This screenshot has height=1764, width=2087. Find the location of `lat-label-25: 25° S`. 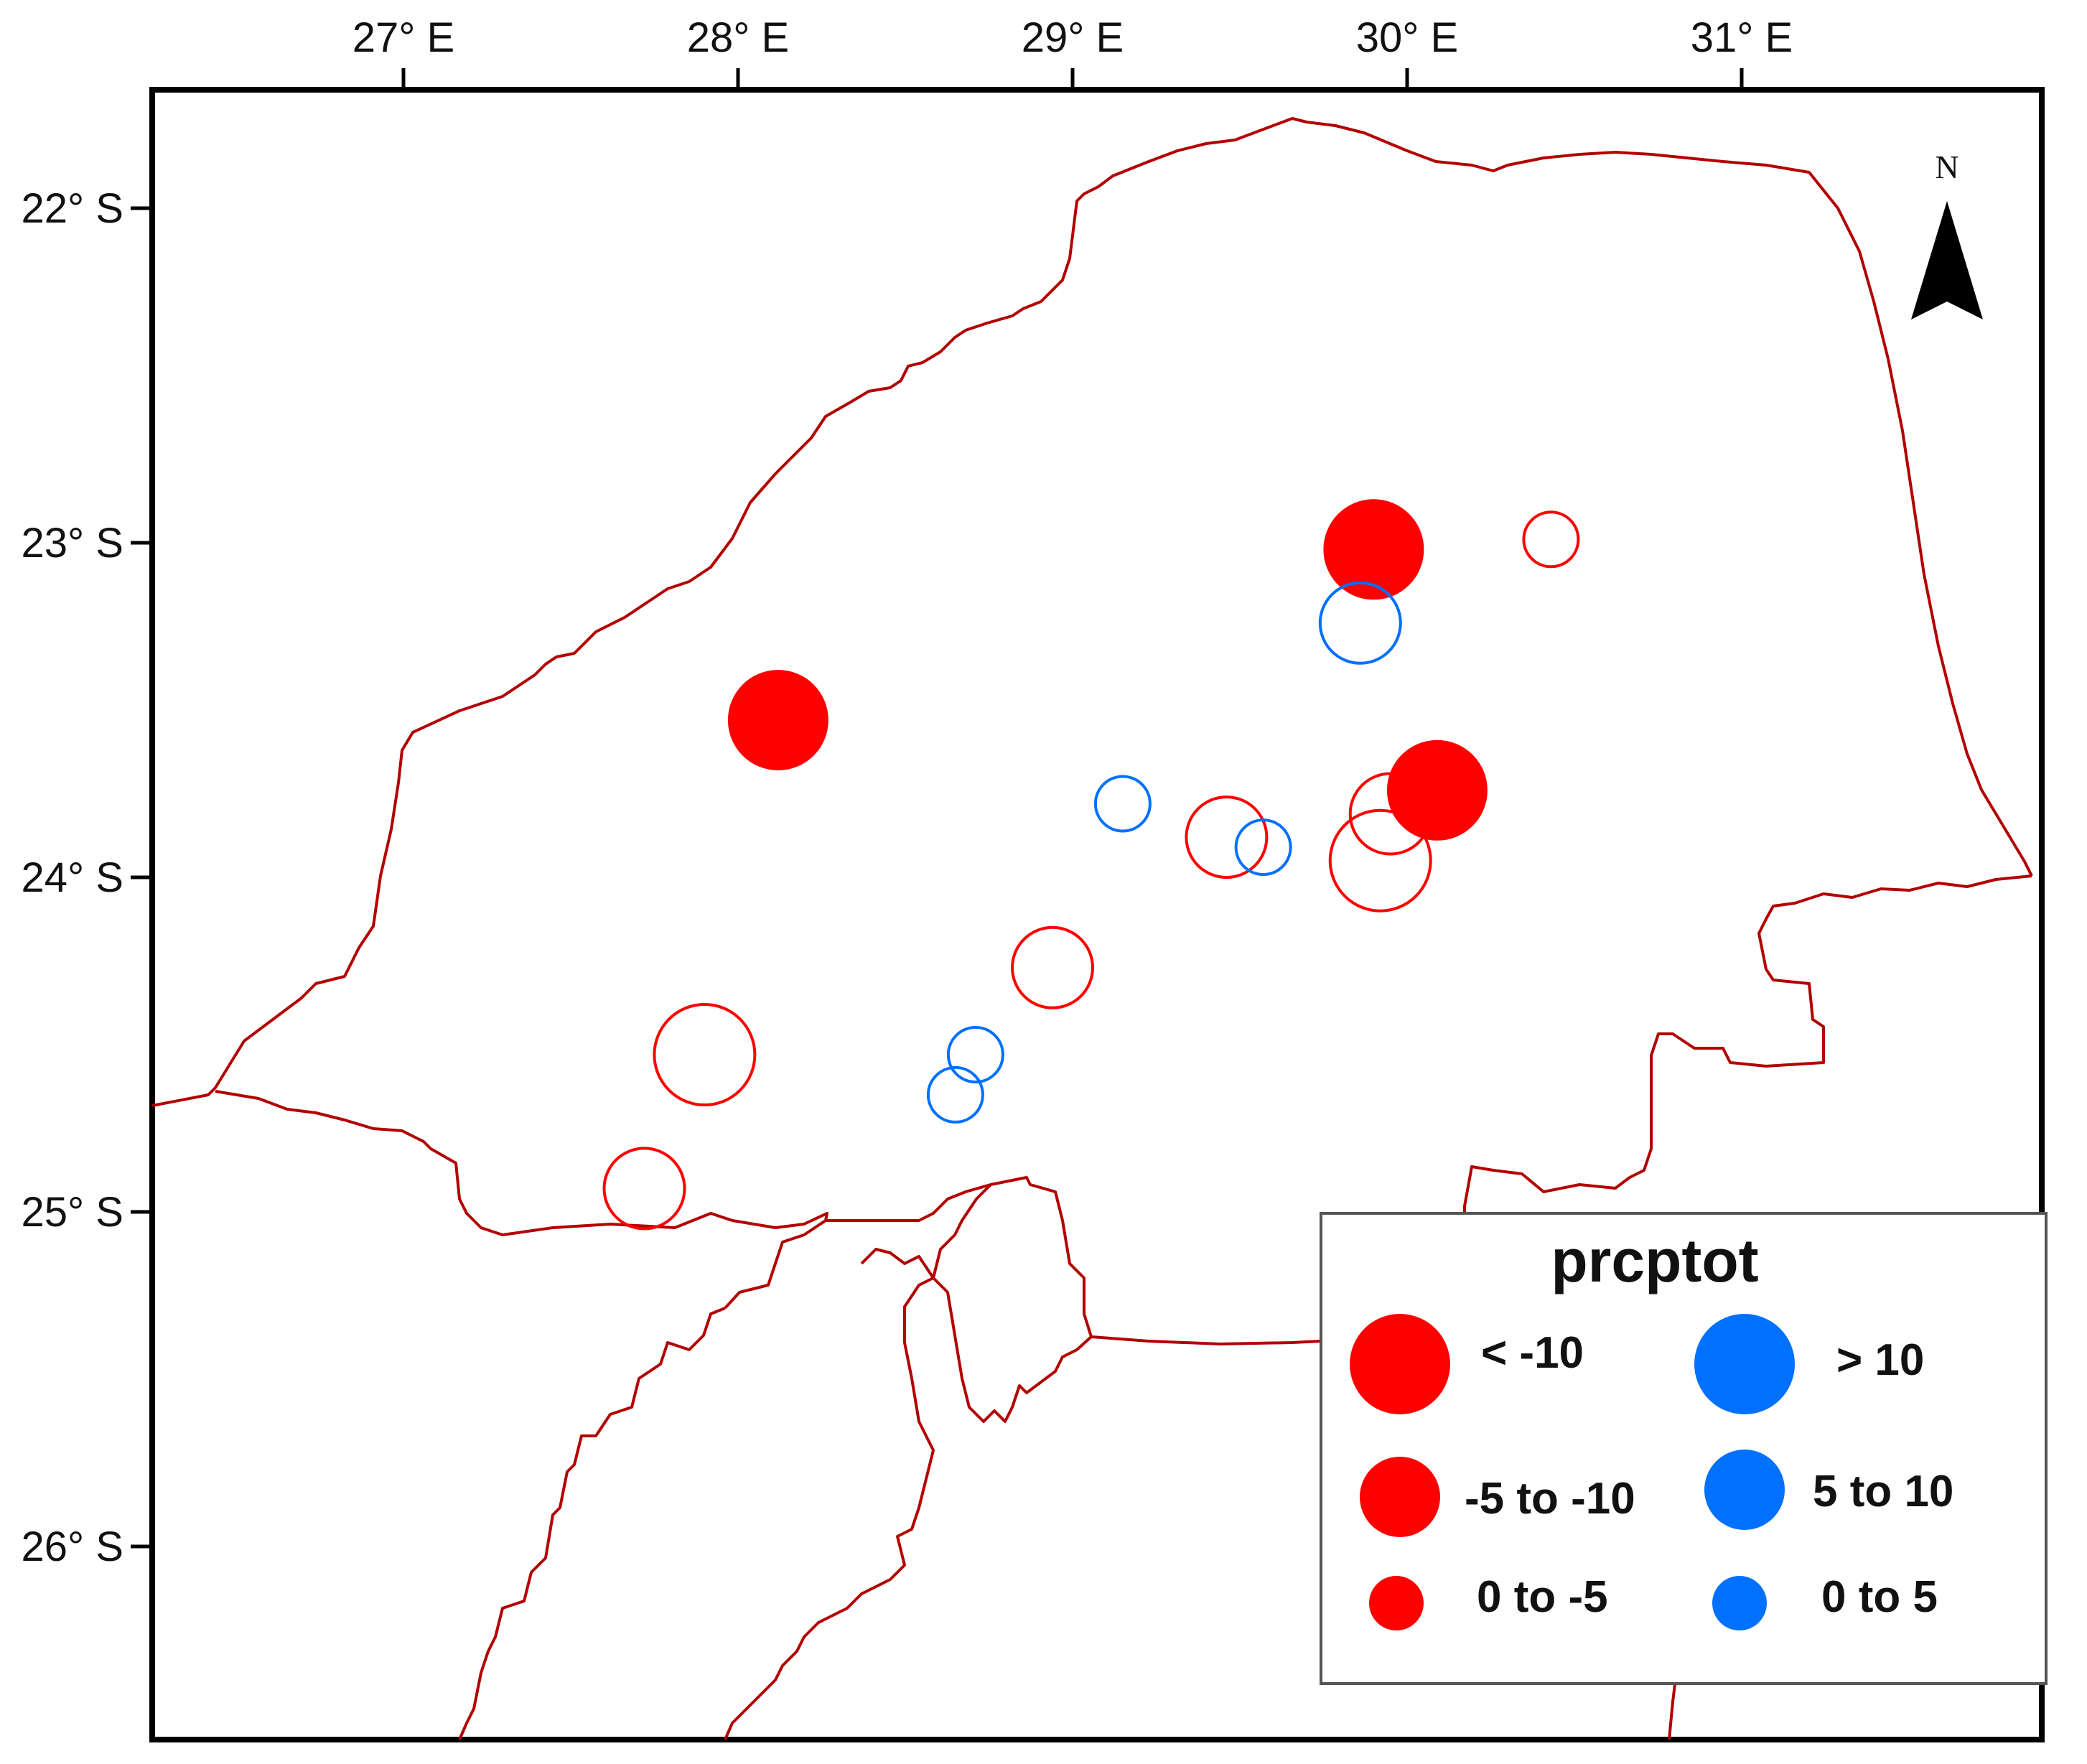

lat-label-25: 25° S is located at coordinates (72, 1212).